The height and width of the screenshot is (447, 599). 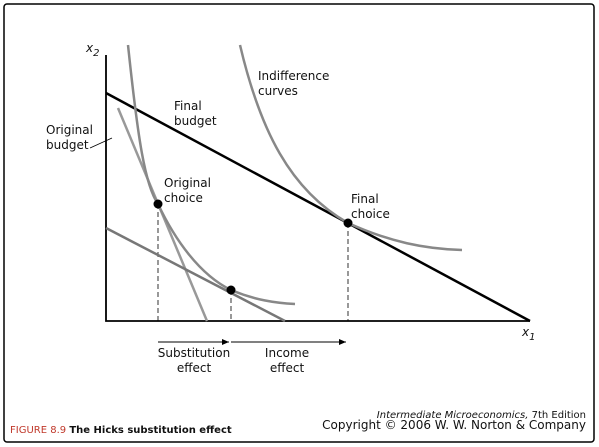 I want to click on label: Indifference, so click(x=293, y=76).